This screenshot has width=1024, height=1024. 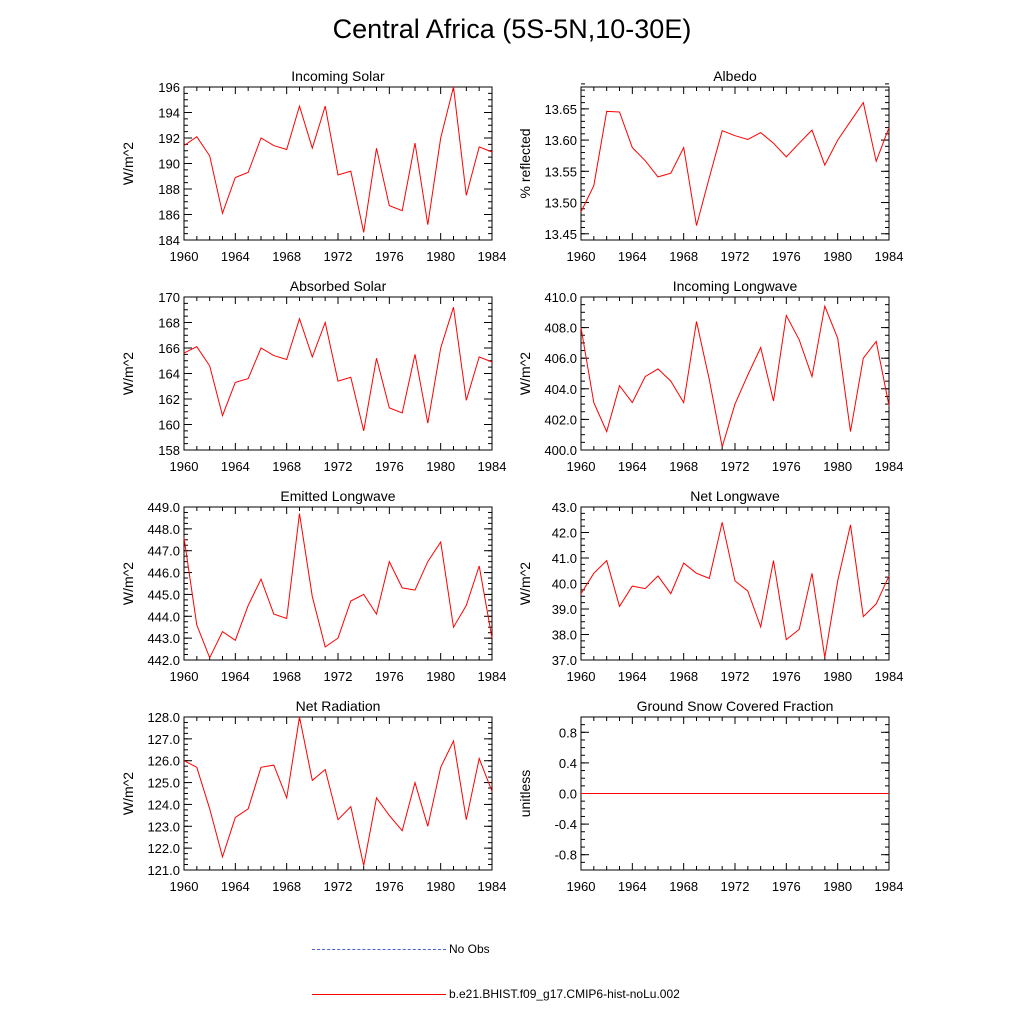 What do you see at coordinates (169, 215) in the screenshot?
I see `y-tick-label: 186` at bounding box center [169, 215].